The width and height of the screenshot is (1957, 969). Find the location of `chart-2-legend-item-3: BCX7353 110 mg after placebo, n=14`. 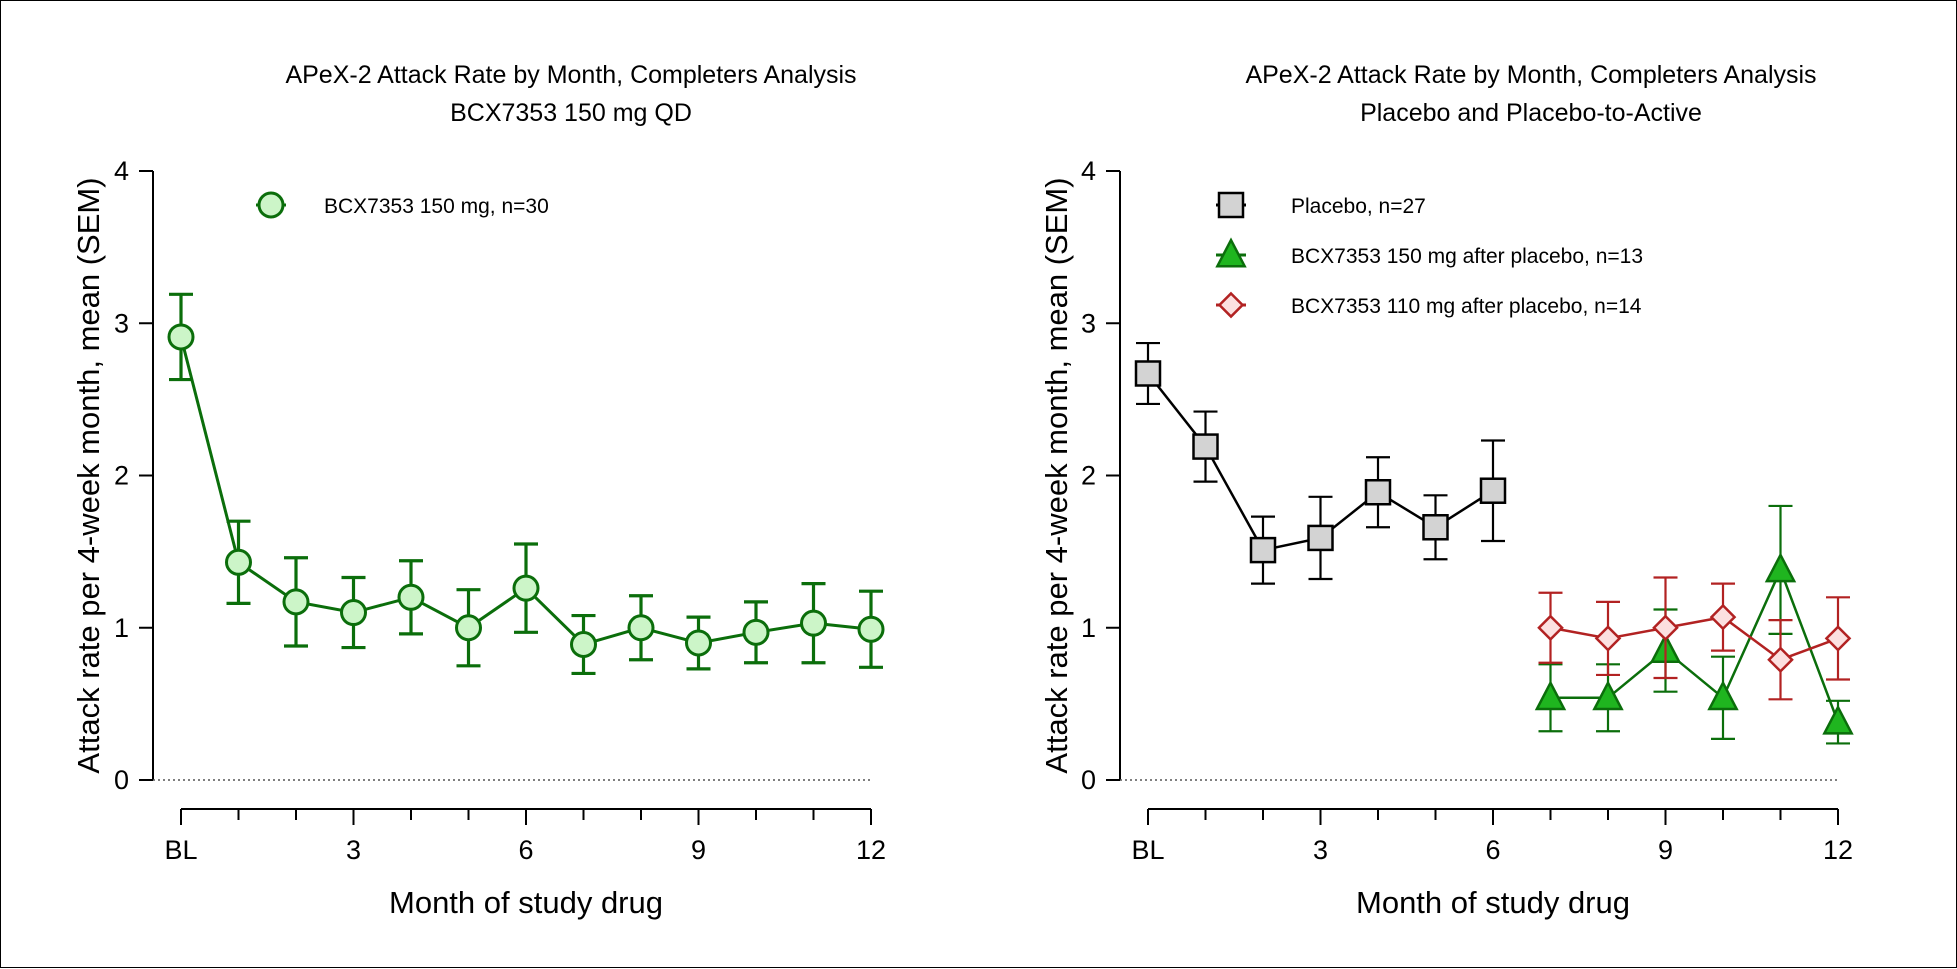

chart-2-legend-item-3: BCX7353 110 mg after placebo, n=14 is located at coordinates (1429, 305).